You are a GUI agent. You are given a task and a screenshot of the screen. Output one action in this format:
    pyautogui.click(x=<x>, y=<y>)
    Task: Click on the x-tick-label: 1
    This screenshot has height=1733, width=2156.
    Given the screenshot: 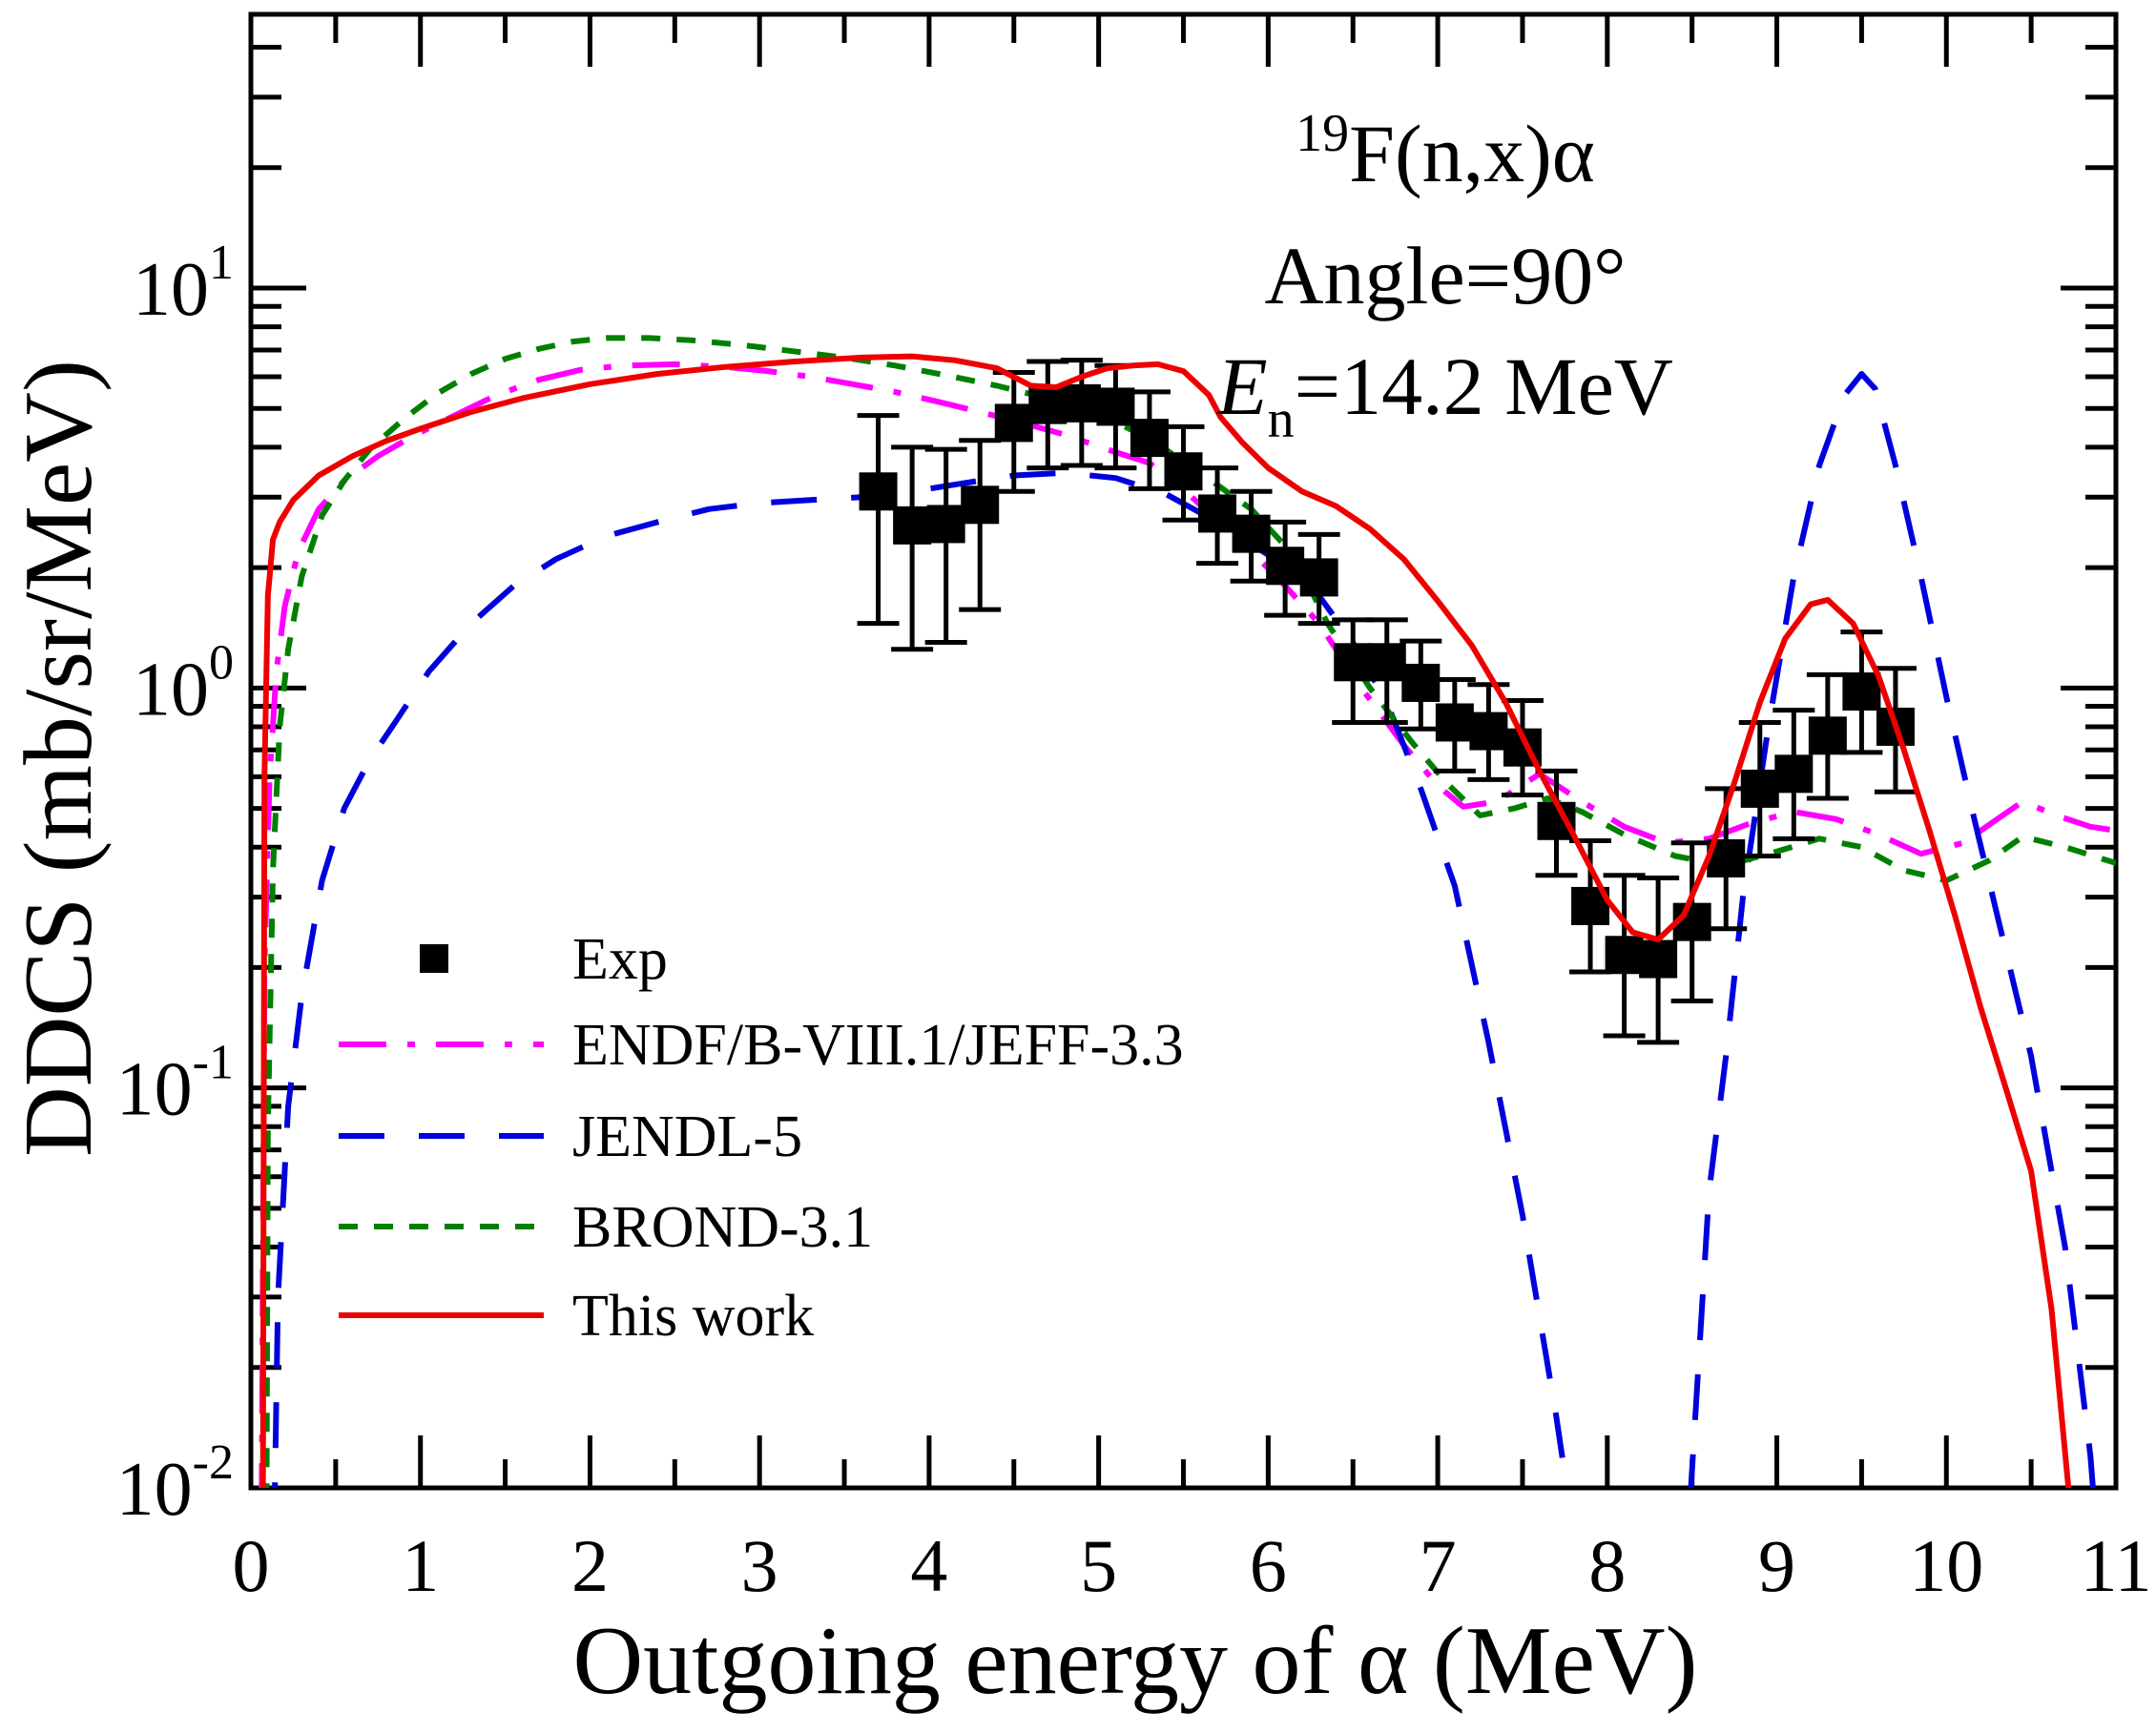 What is the action you would take?
    pyautogui.click(x=420, y=1566)
    